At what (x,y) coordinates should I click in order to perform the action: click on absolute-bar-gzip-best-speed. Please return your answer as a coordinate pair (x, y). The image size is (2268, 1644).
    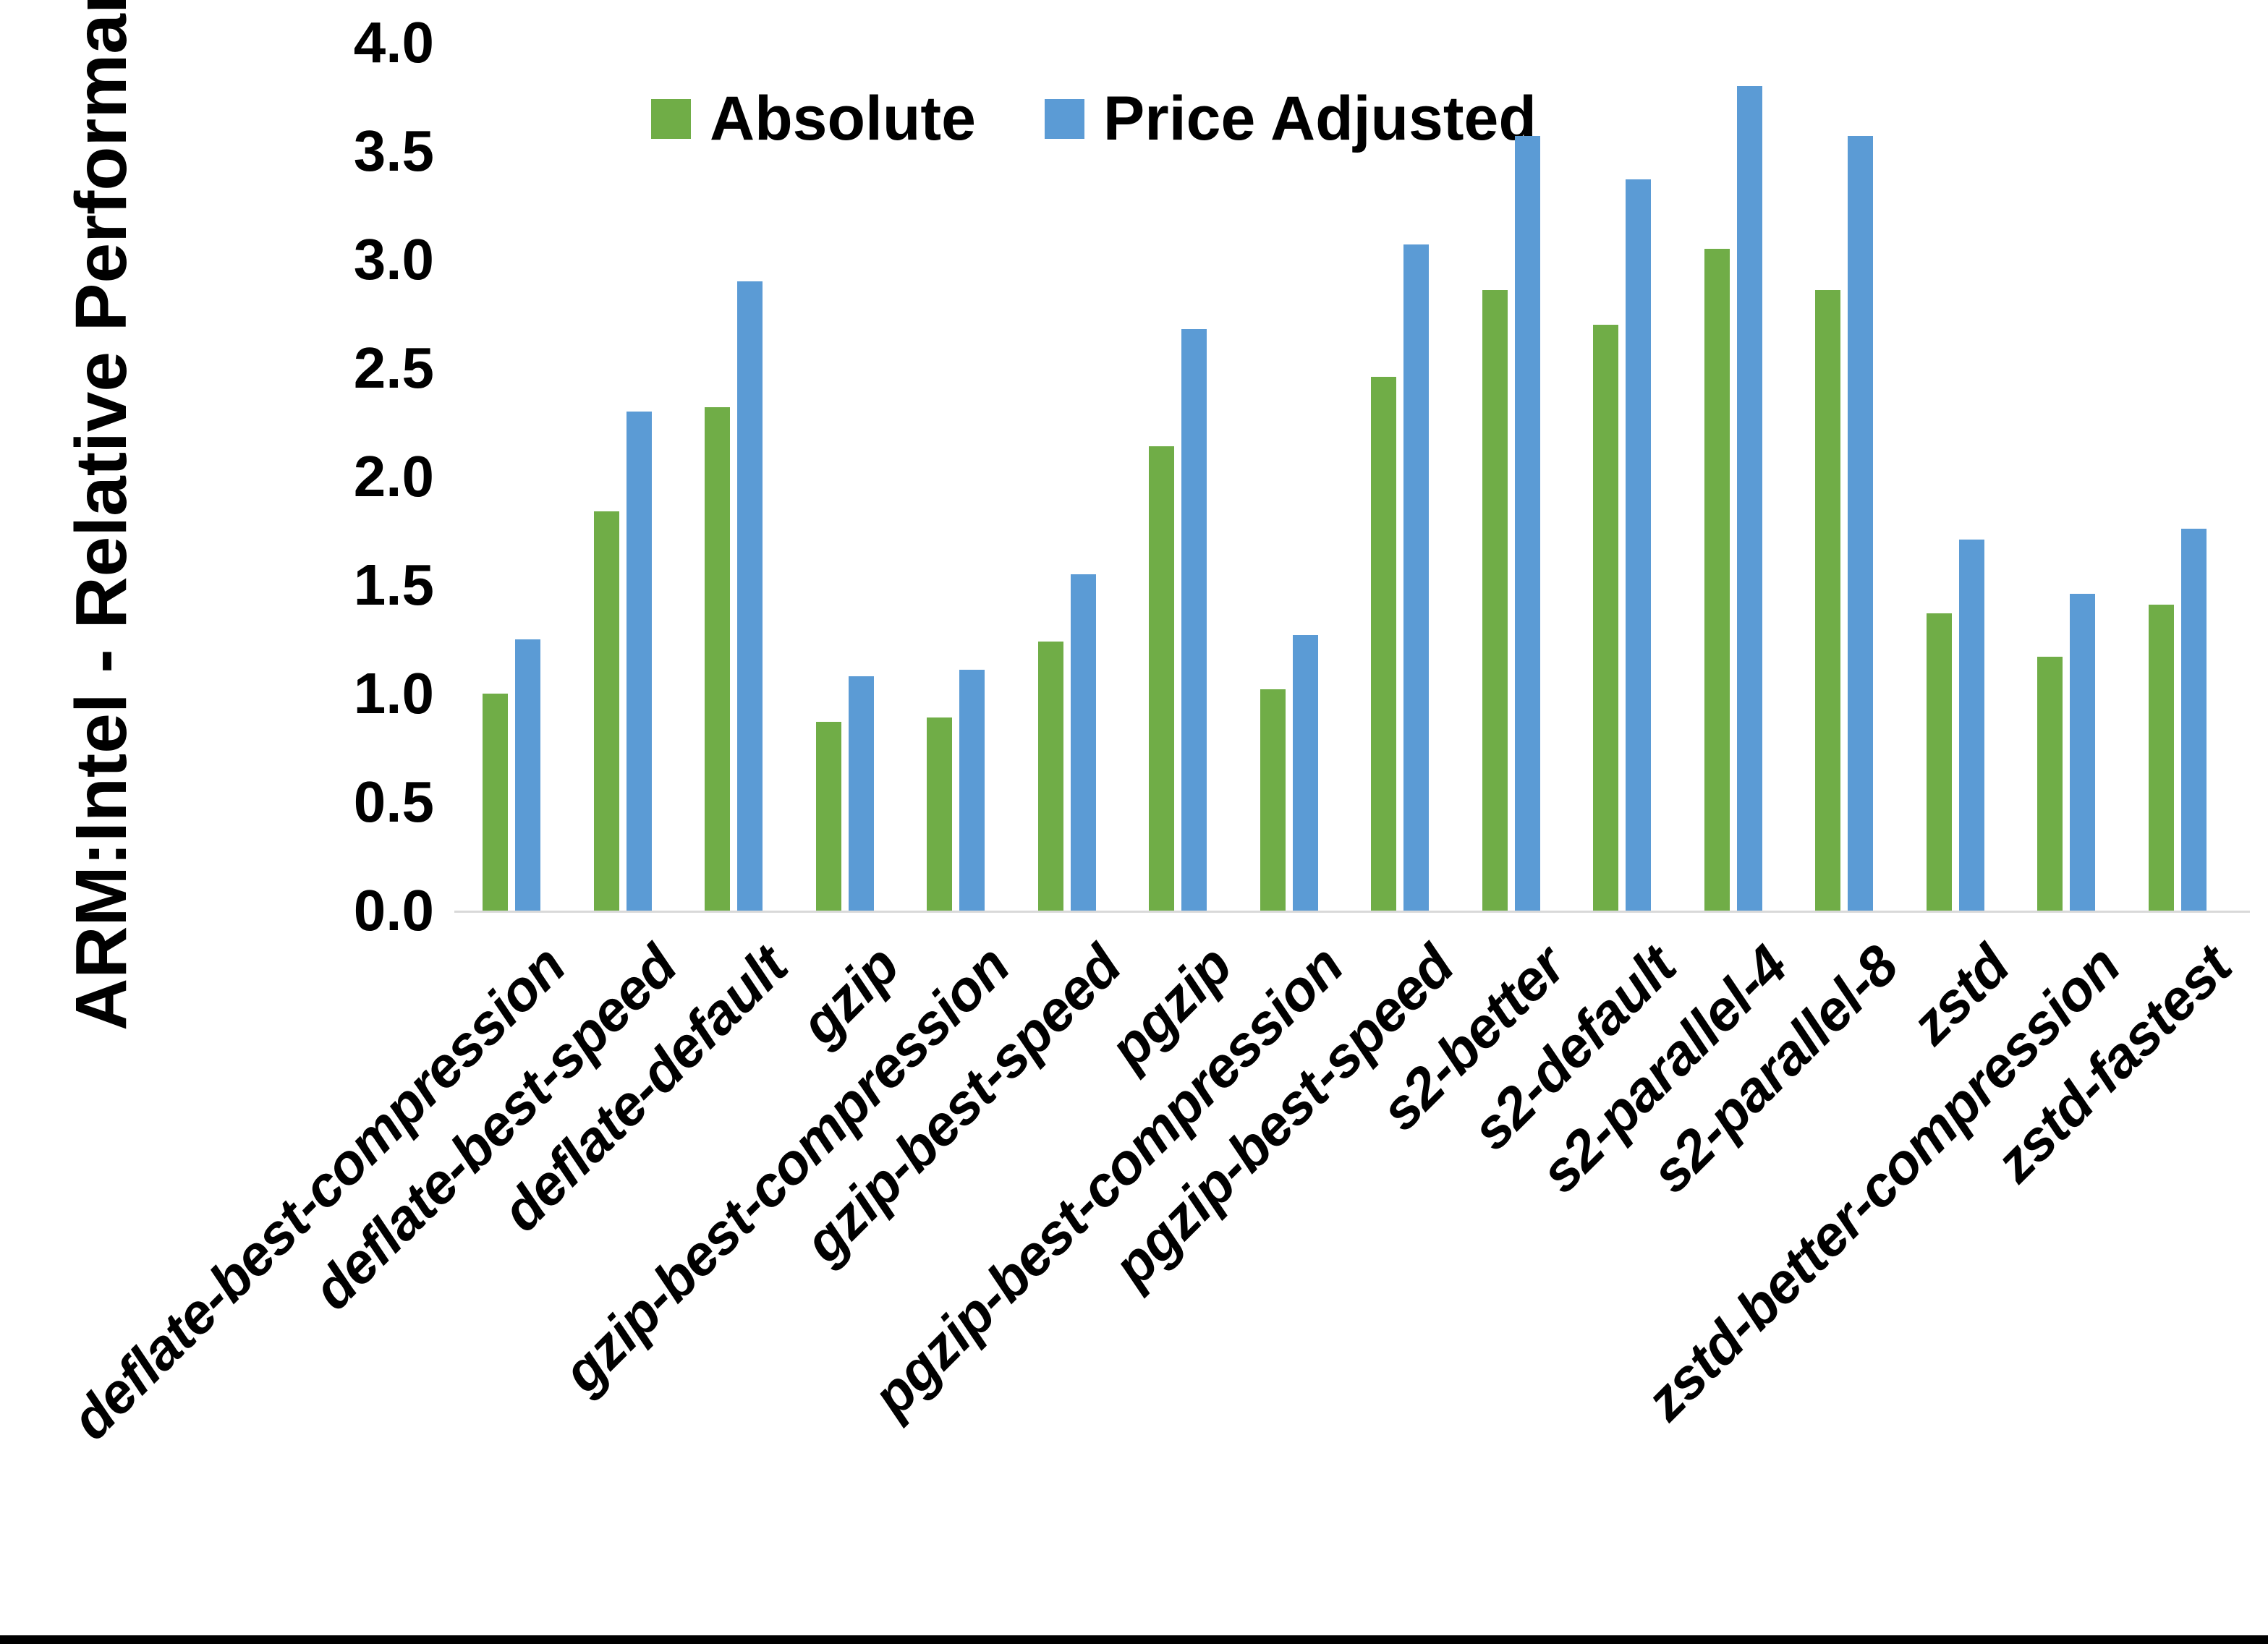
    Looking at the image, I should click on (1050, 776).